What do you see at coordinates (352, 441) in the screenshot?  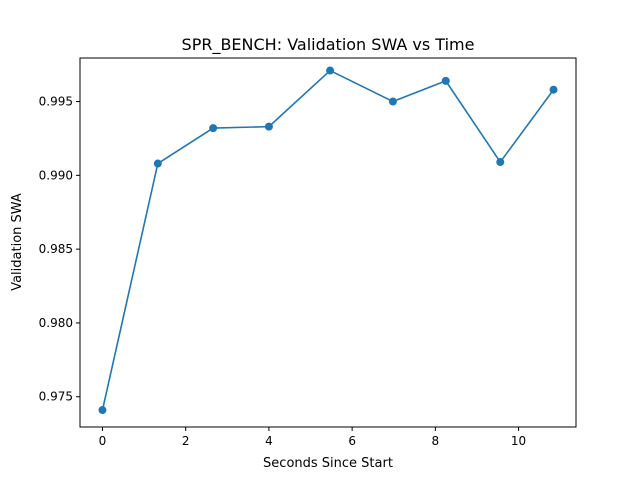 I see `x-tick-label: 6` at bounding box center [352, 441].